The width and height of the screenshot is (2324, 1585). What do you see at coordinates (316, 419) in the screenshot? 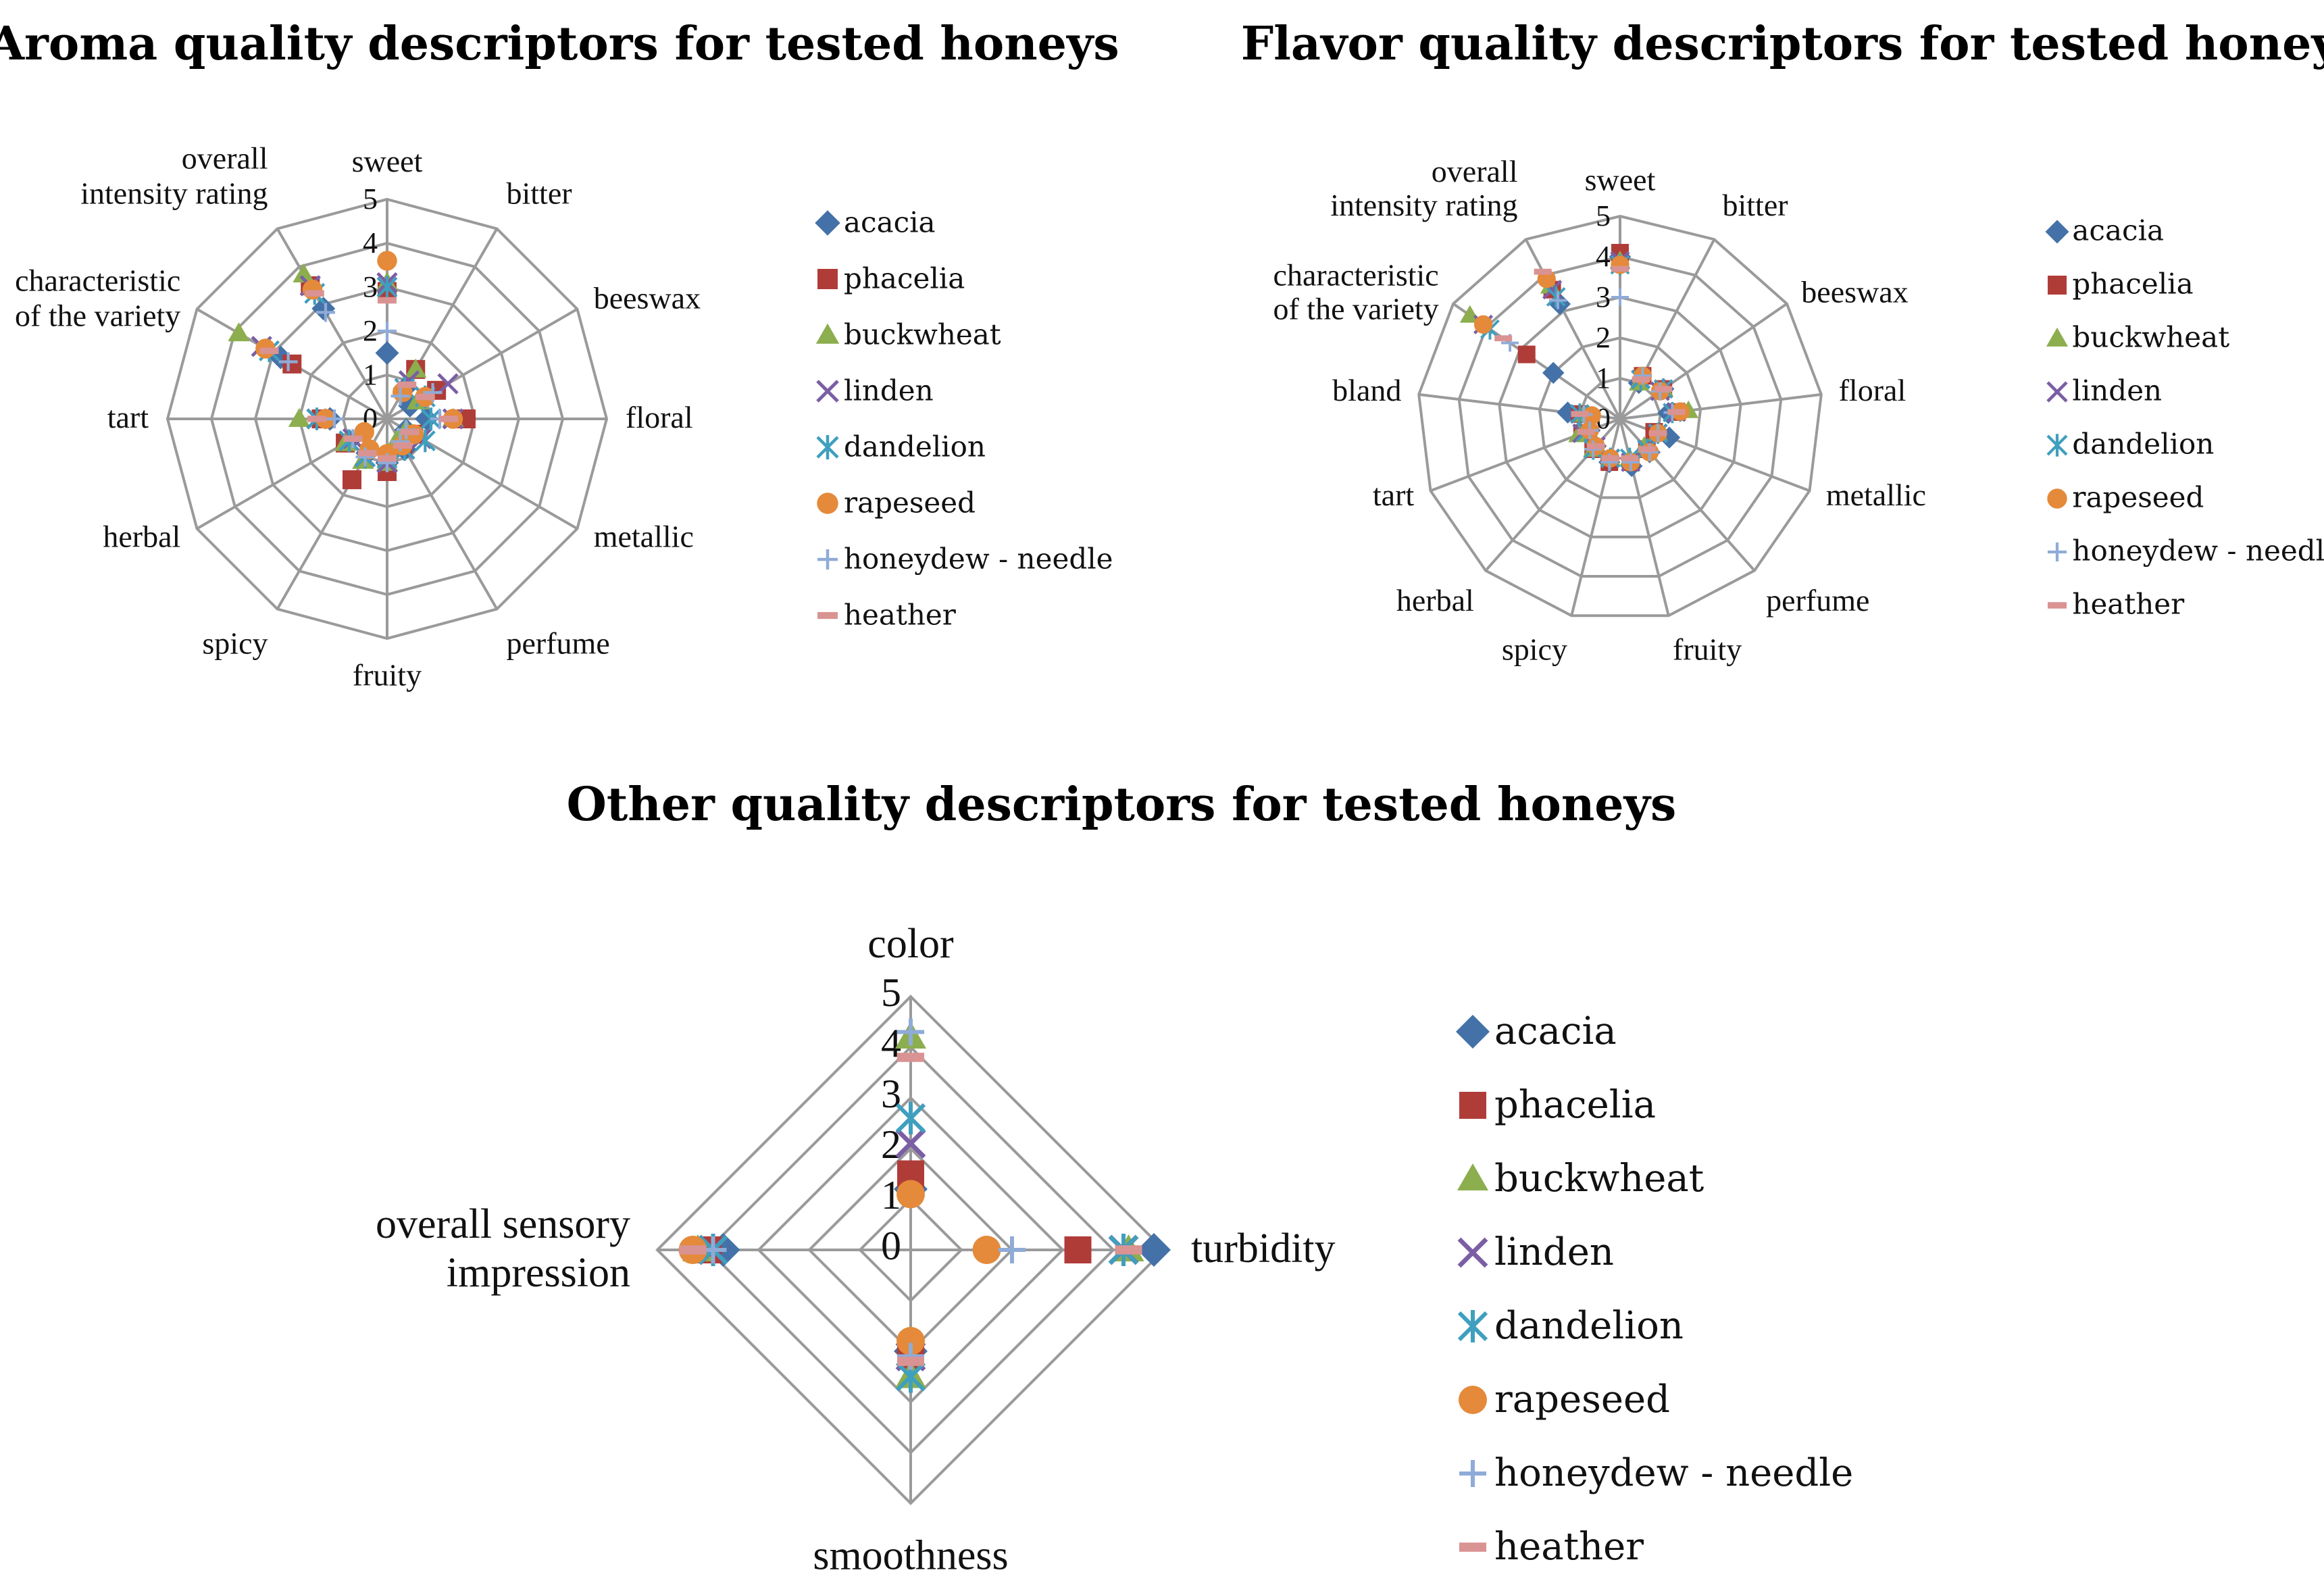
I see `data-point-heather-tart` at bounding box center [316, 419].